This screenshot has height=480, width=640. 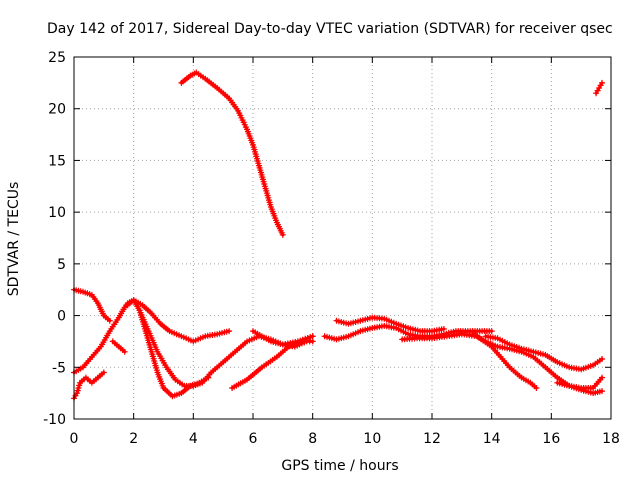 I want to click on y-tick-label: -10, so click(x=54, y=420).